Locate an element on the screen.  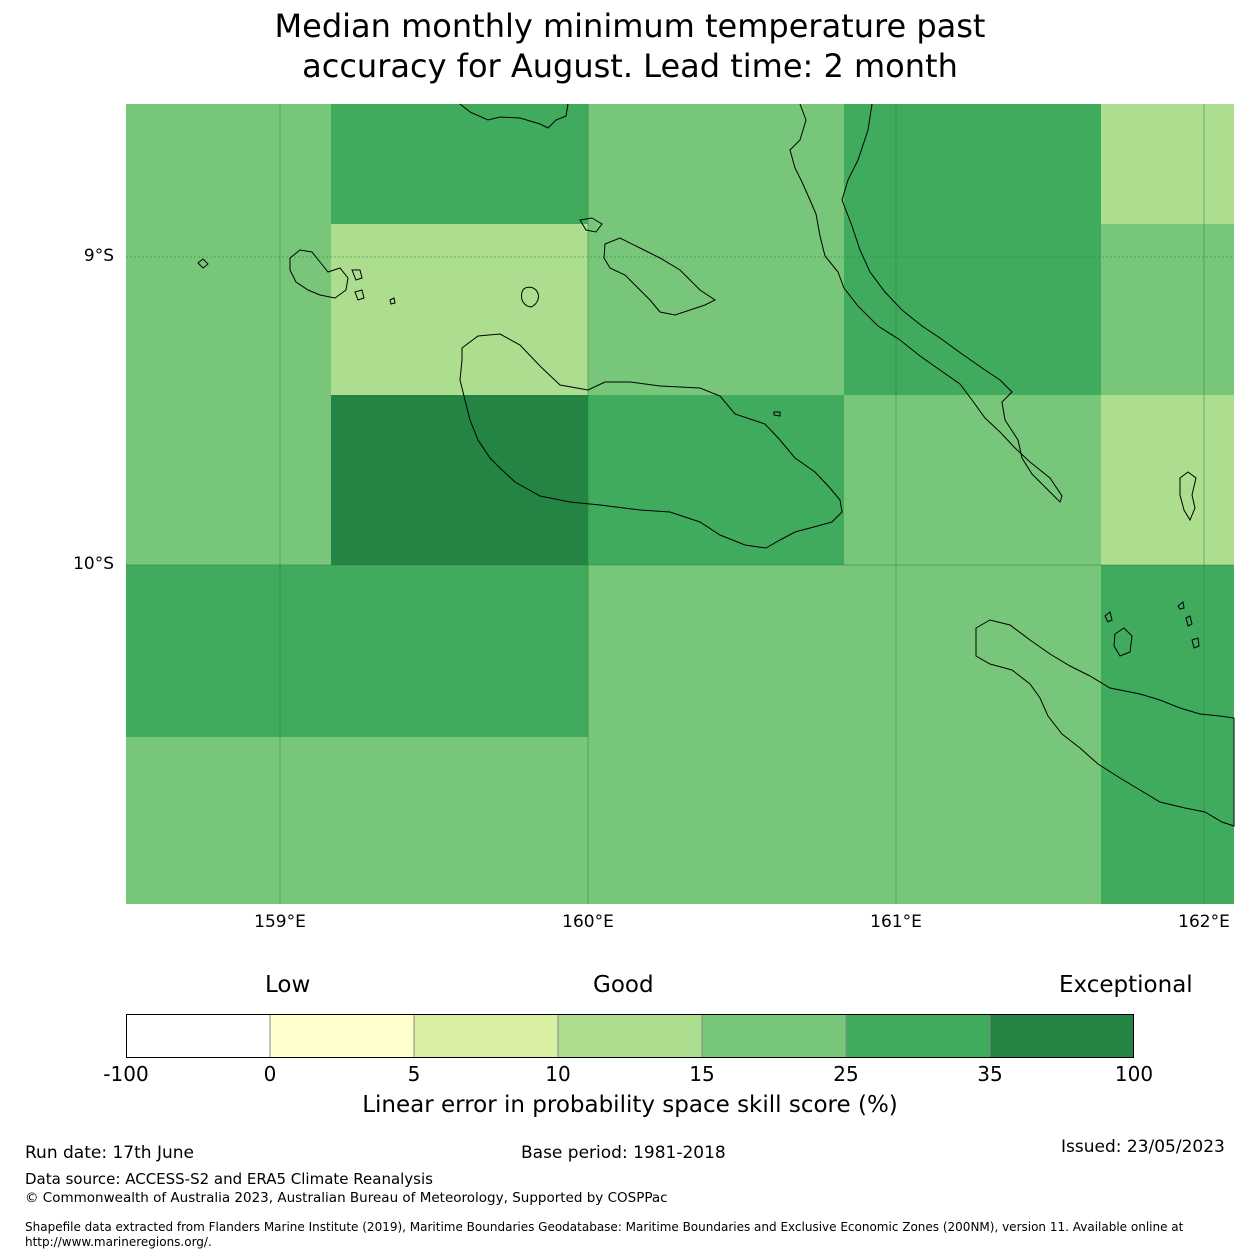
legend-good-label: Good is located at coordinates (623, 985).